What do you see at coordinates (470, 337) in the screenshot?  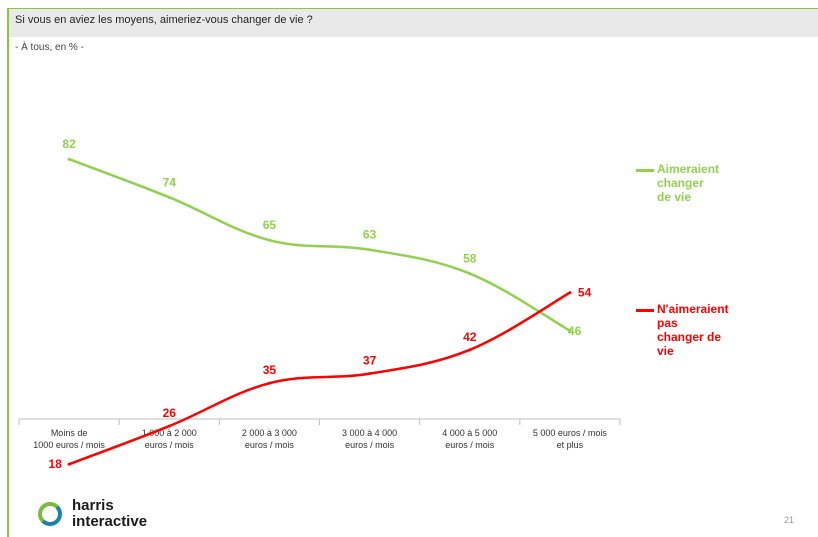 I see `data-label: 42` at bounding box center [470, 337].